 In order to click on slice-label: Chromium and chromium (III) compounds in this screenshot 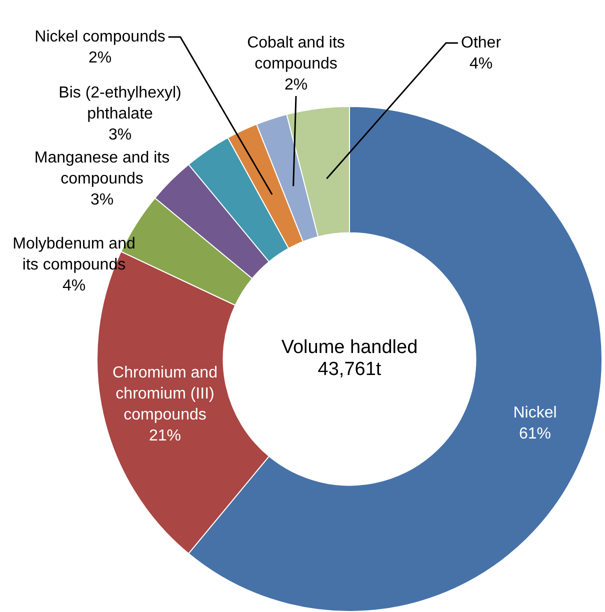, I will do `click(165, 394)`.